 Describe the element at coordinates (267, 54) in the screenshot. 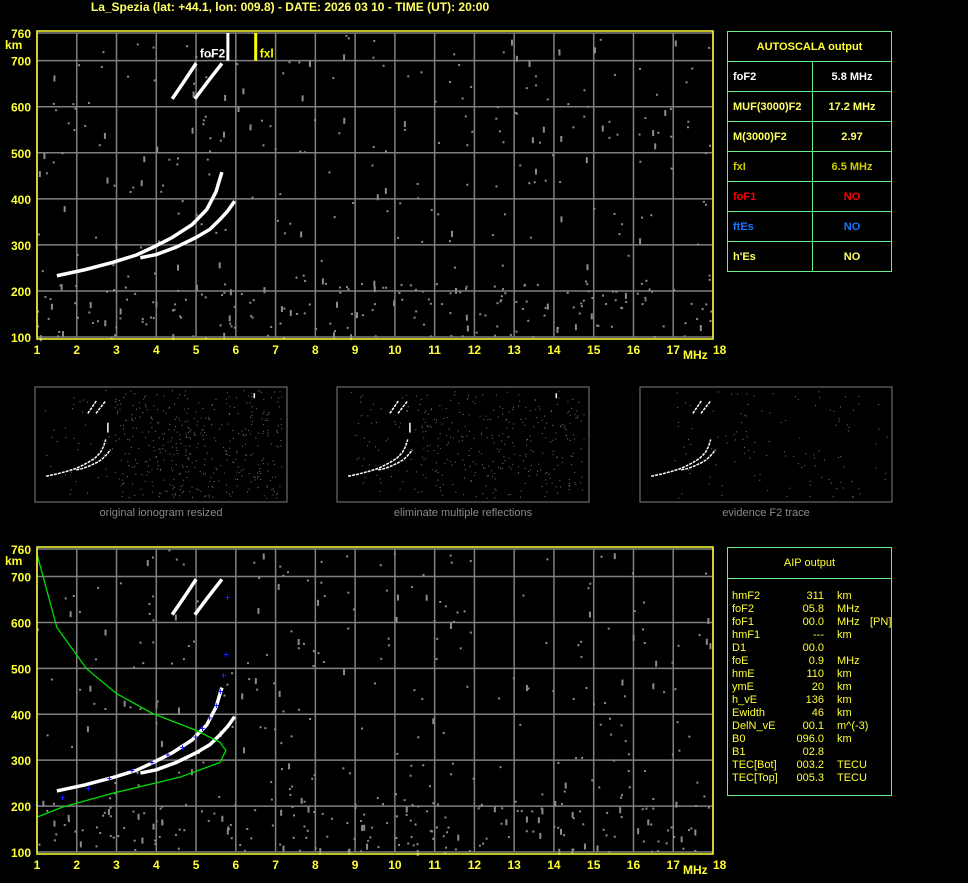

I see `marker-label: fxl` at that location.